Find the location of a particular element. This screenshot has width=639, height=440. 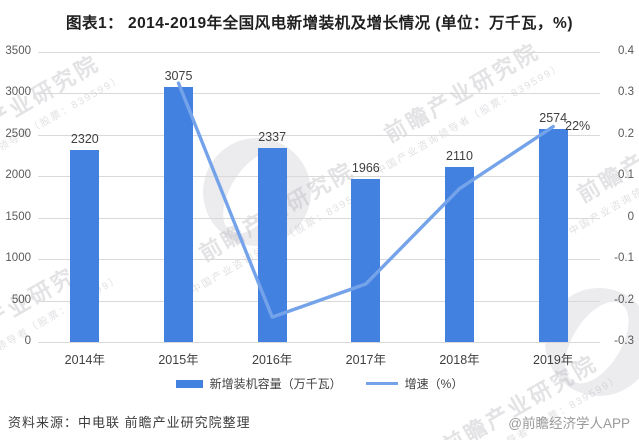

x-axis-label: 2019年 is located at coordinates (553, 360).